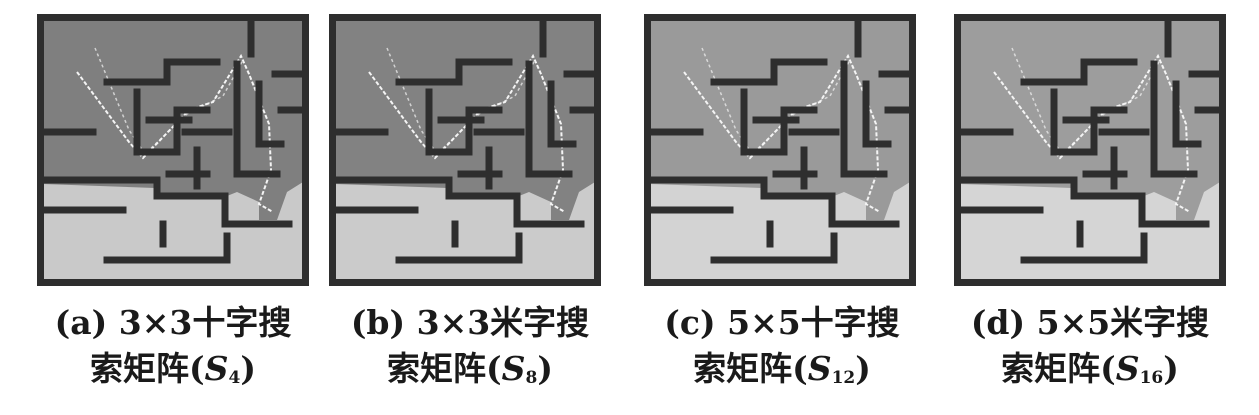  I want to click on maze-image-b, so click(465, 150).